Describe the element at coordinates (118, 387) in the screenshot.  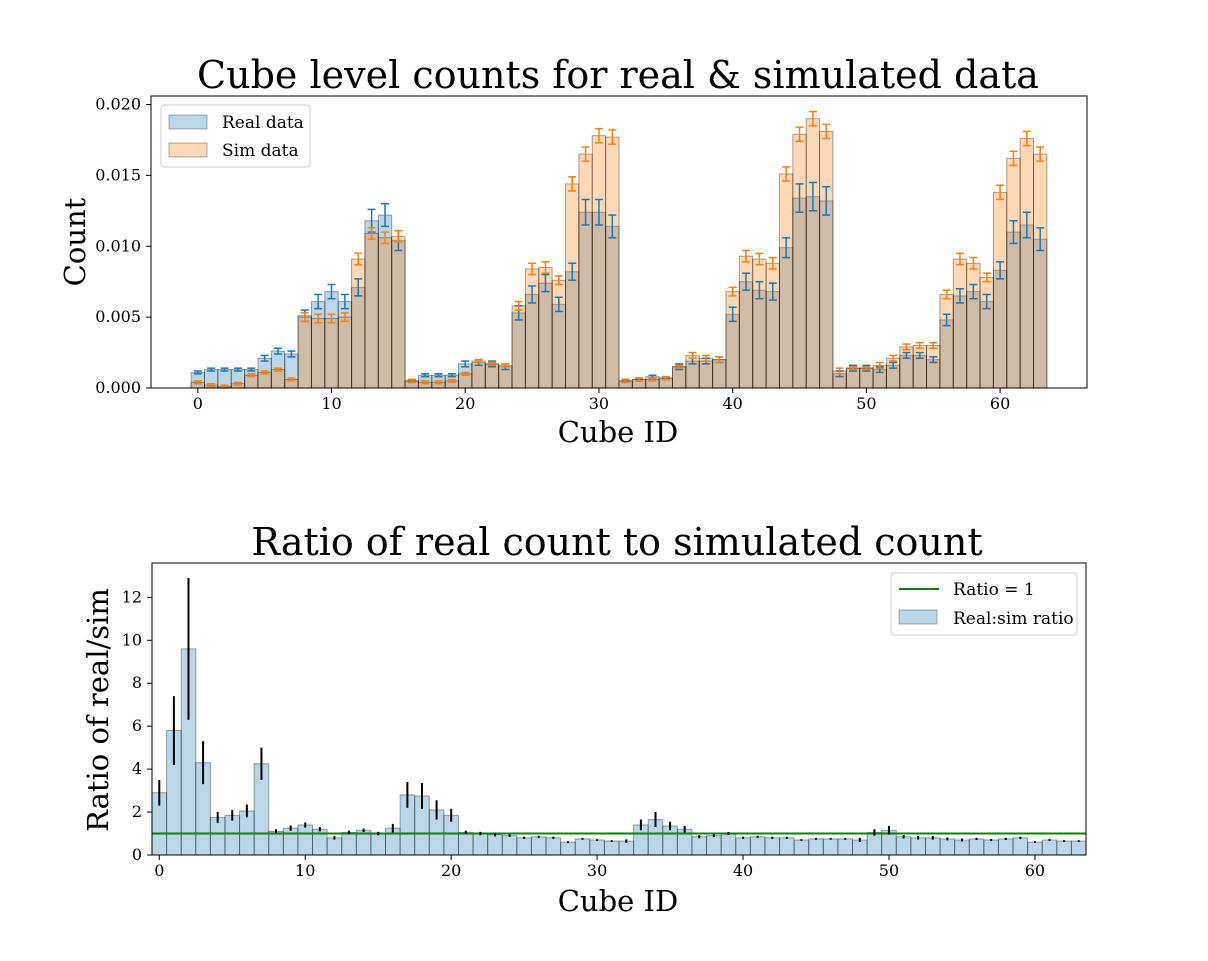
I see `y-tick-label: 0.000` at that location.